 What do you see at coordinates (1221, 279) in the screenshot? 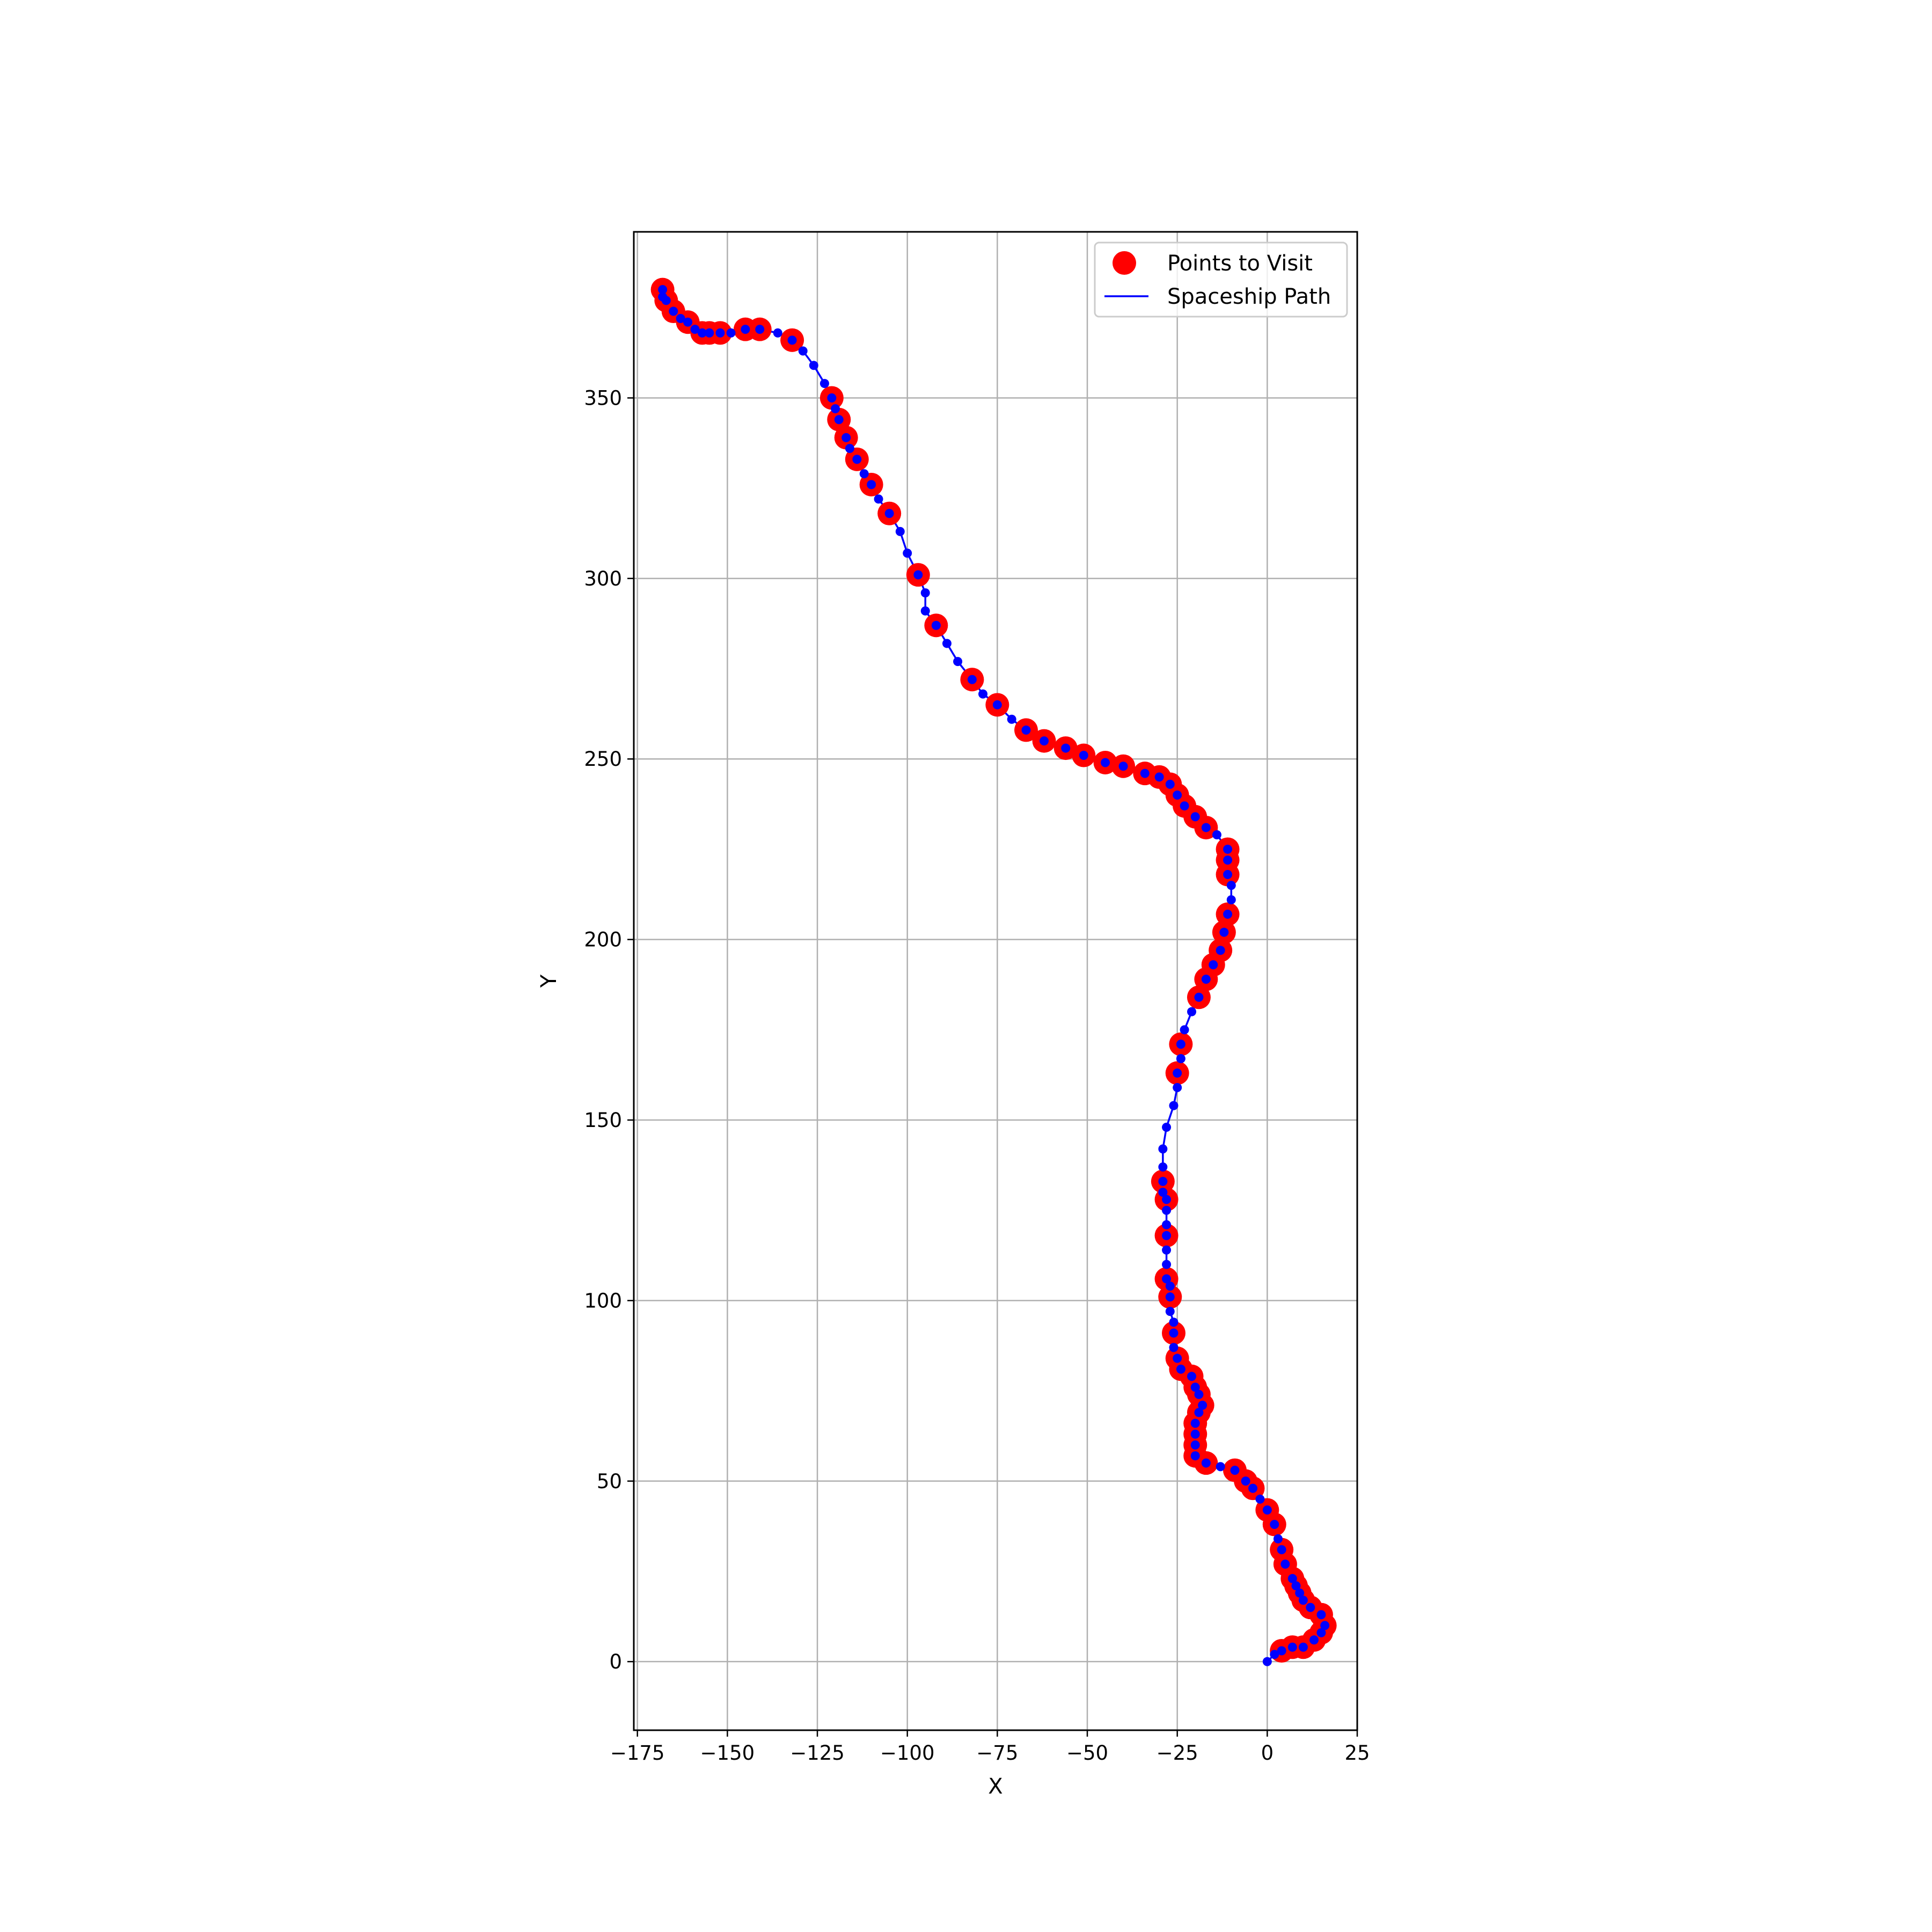
I see `legend-box` at bounding box center [1221, 279].